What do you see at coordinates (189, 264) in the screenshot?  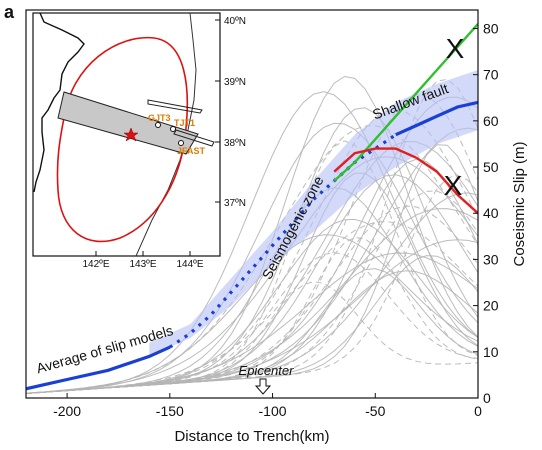 I see `inset-lon-144: 144ºE` at bounding box center [189, 264].